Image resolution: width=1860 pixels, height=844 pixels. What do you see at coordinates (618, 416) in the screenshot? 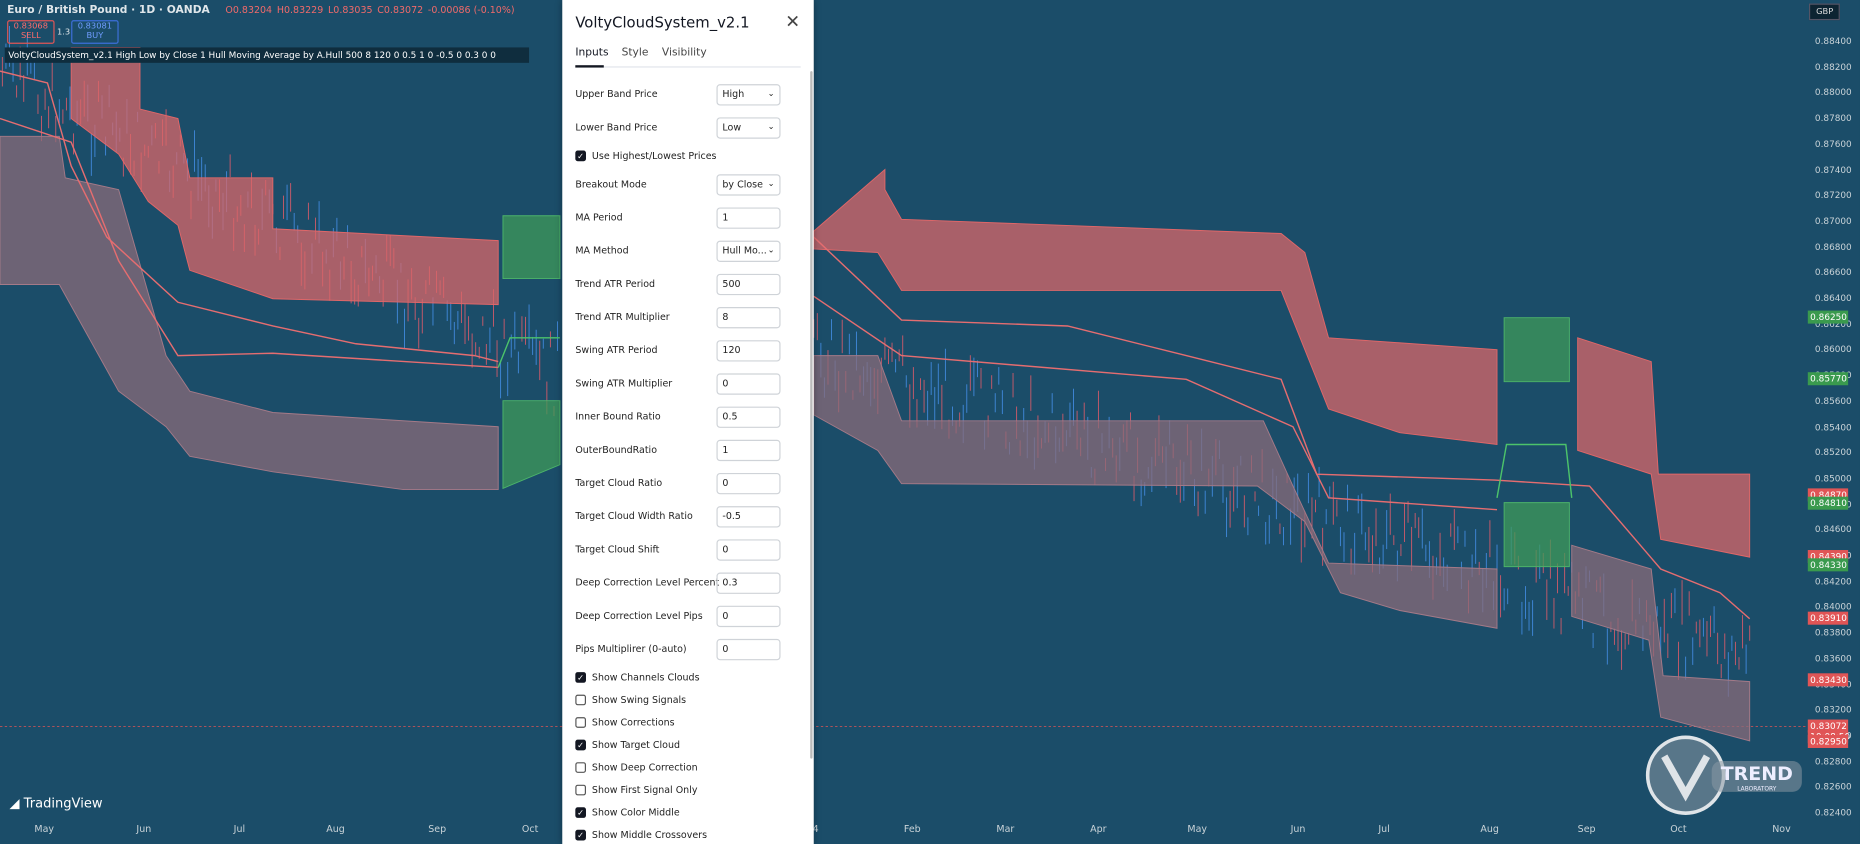
I see `input-label: Inner Bound Ratio` at bounding box center [618, 416].